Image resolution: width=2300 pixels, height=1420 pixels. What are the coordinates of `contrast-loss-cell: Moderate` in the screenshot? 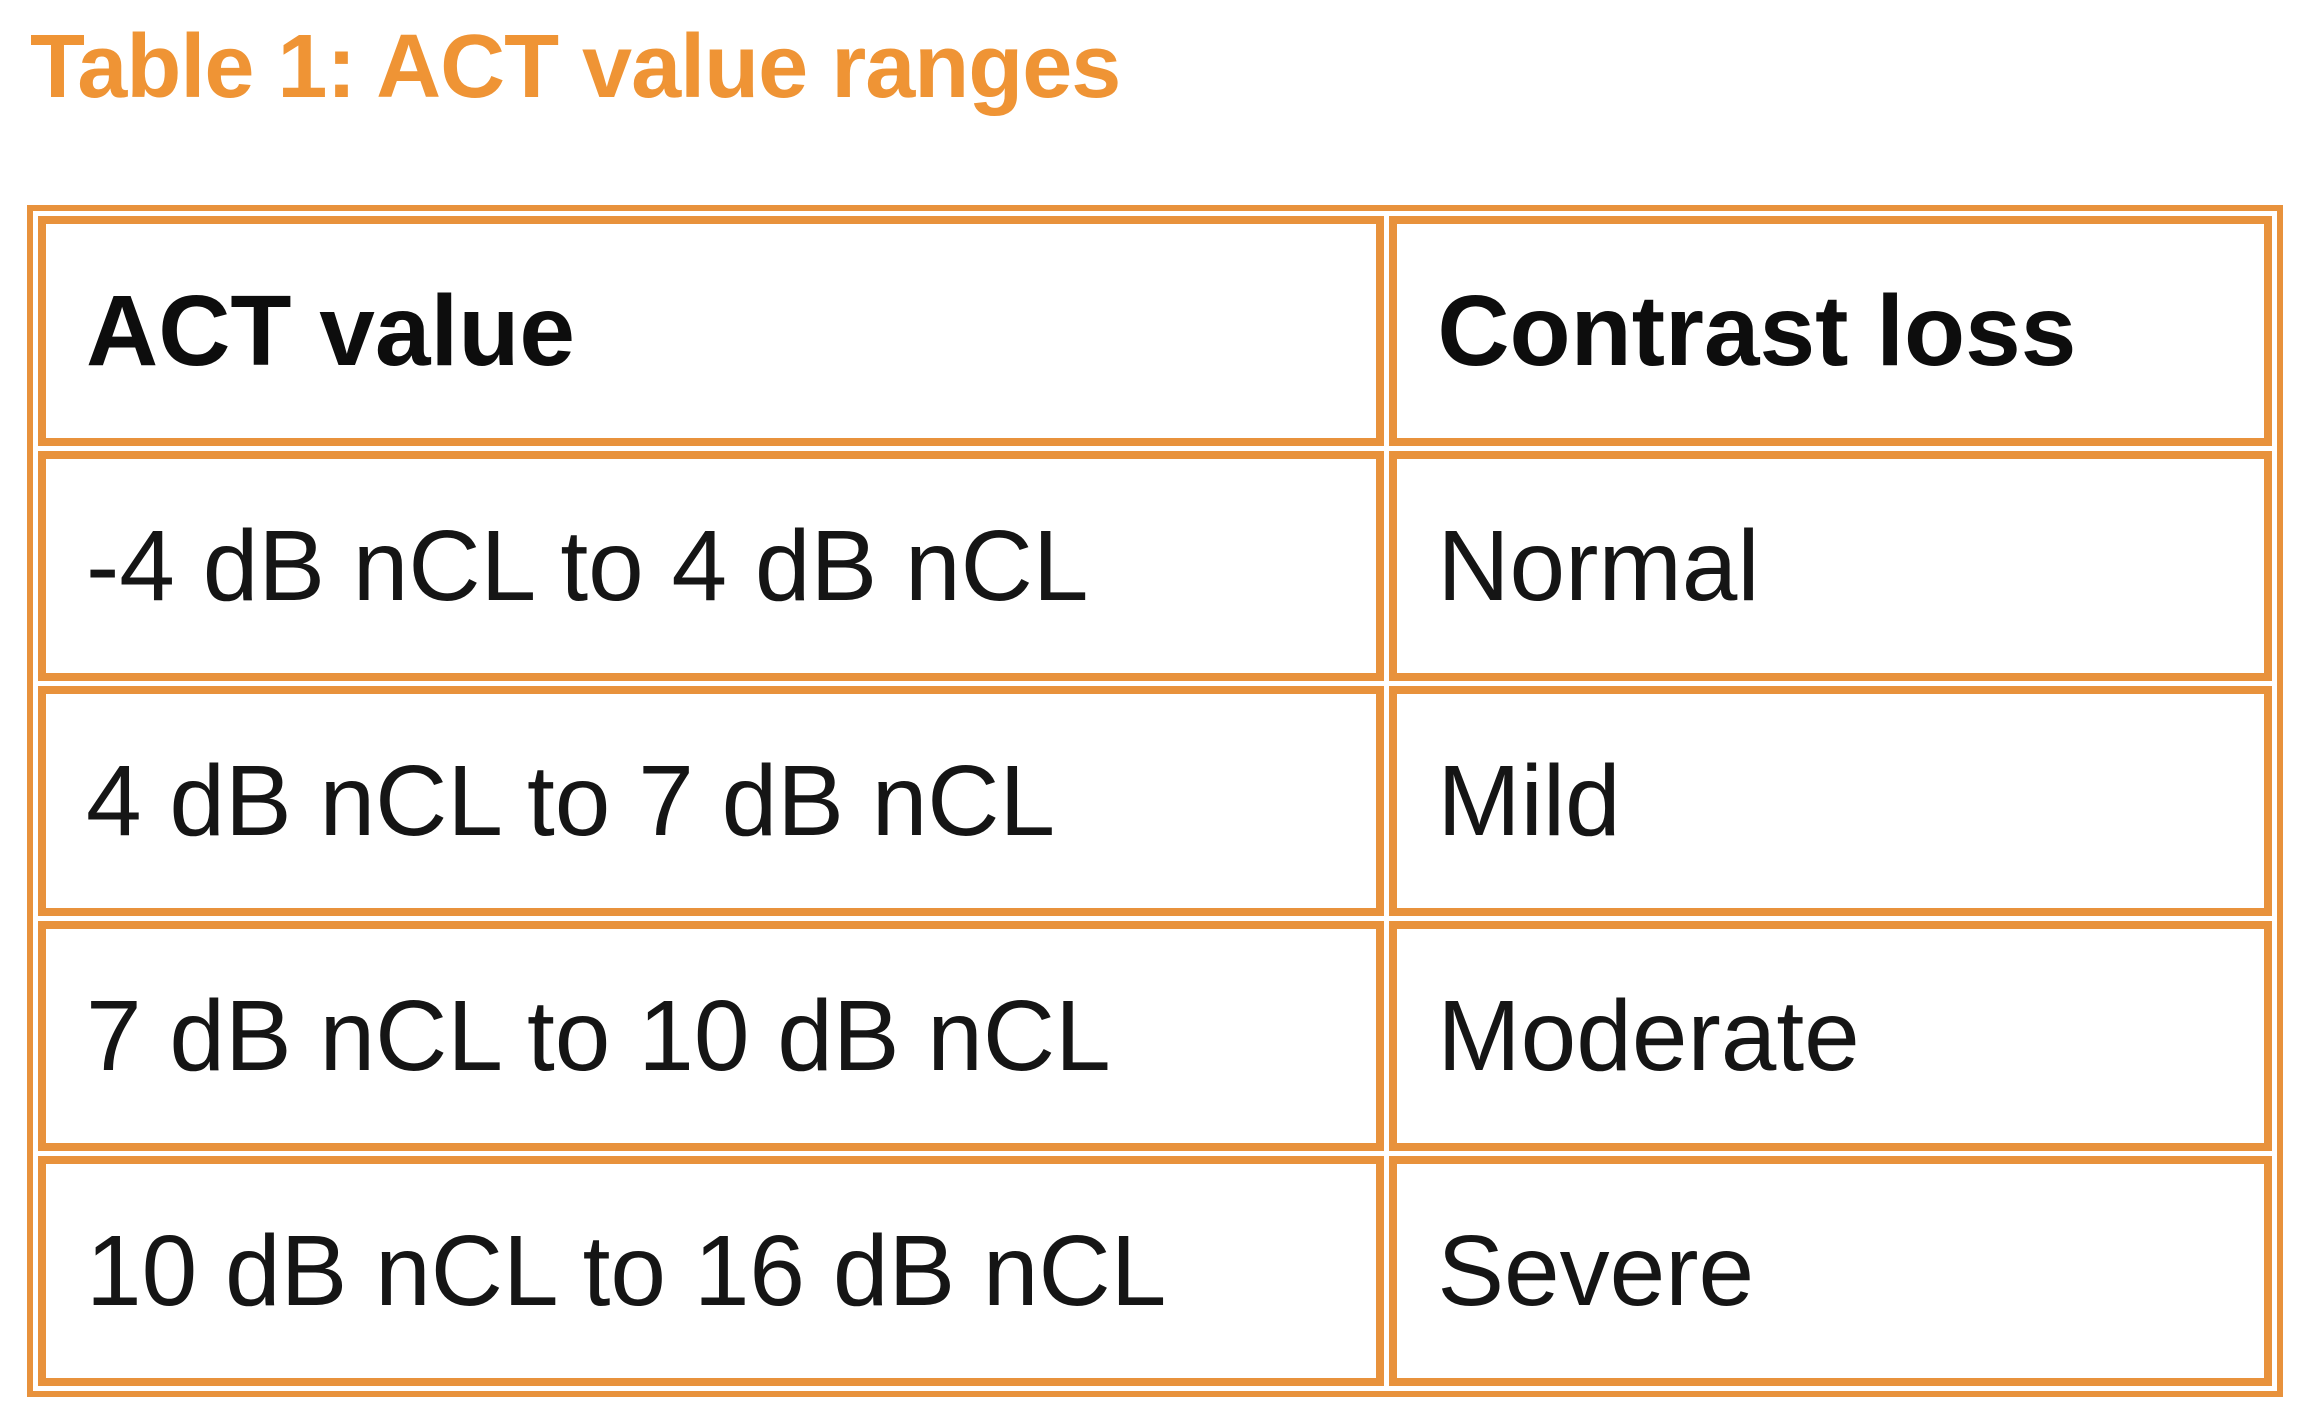 It's located at (1830, 1036).